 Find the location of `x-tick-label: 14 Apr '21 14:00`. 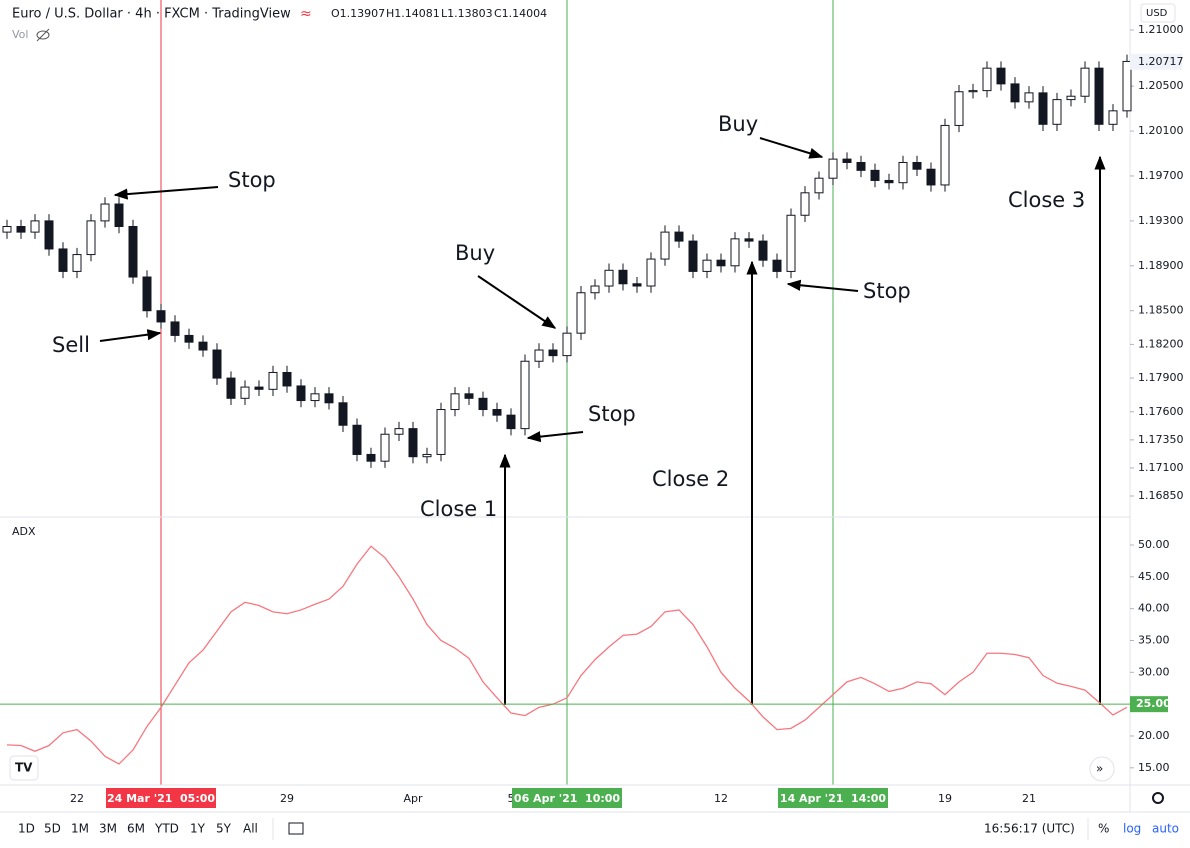

x-tick-label: 14 Apr '21 14:00 is located at coordinates (833, 798).